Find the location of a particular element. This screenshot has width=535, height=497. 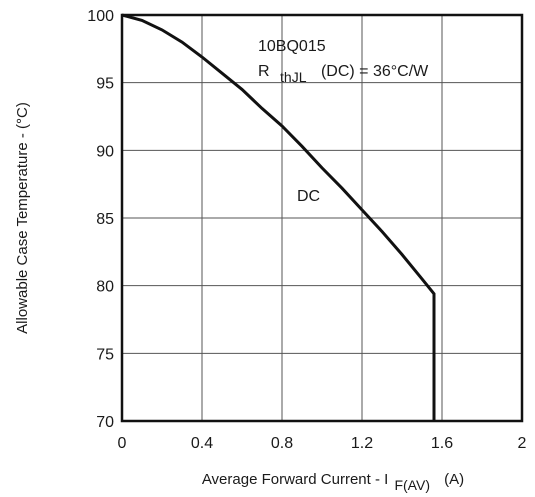

y-tick-label: 75 is located at coordinates (105, 354).